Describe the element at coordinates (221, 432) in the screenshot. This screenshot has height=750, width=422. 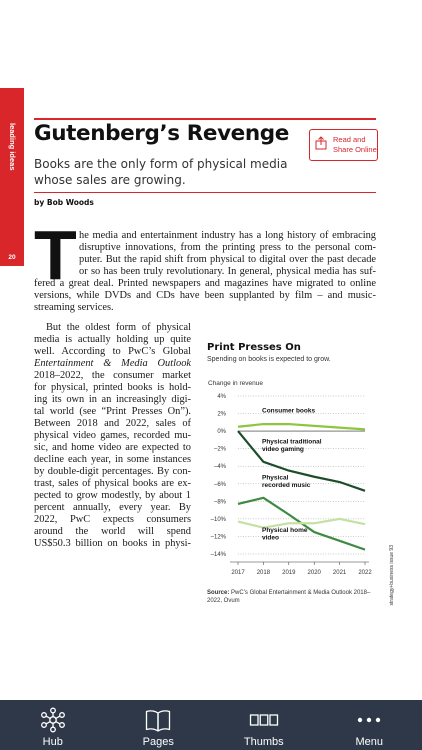
I see `y-tick-label: 0%` at that location.